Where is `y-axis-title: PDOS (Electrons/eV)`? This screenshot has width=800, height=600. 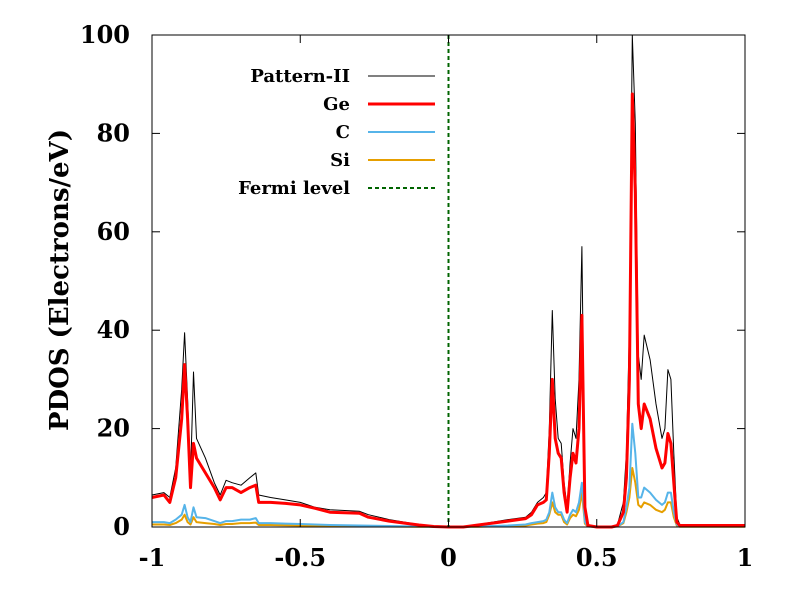
y-axis-title: PDOS (Electrons/eV) is located at coordinates (60, 280).